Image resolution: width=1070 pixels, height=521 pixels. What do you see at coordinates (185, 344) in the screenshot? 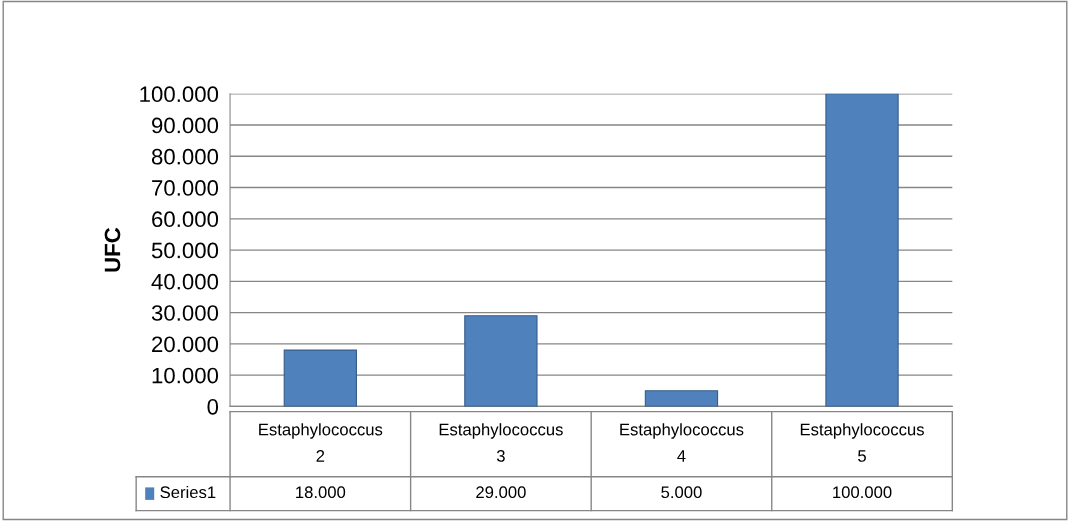
I see `y-tick-label: 20.000` at bounding box center [185, 344].